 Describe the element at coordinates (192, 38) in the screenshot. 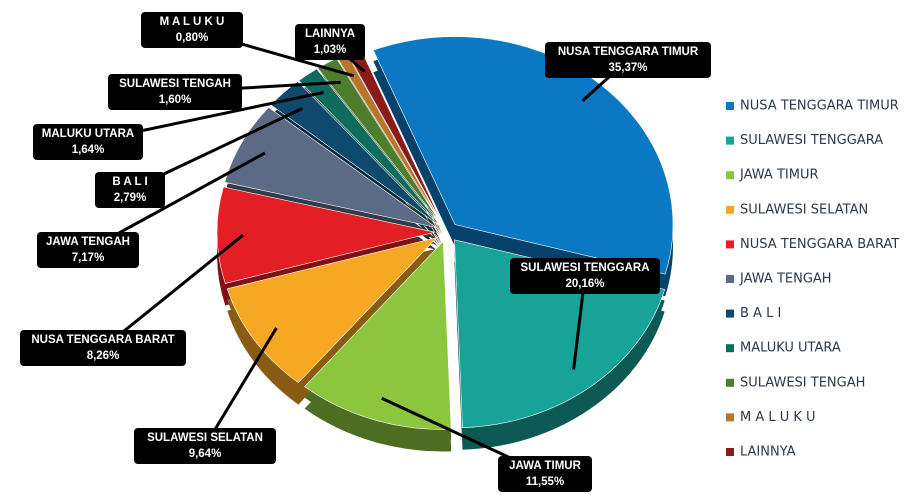

I see `callout-value: 0,80%` at that location.